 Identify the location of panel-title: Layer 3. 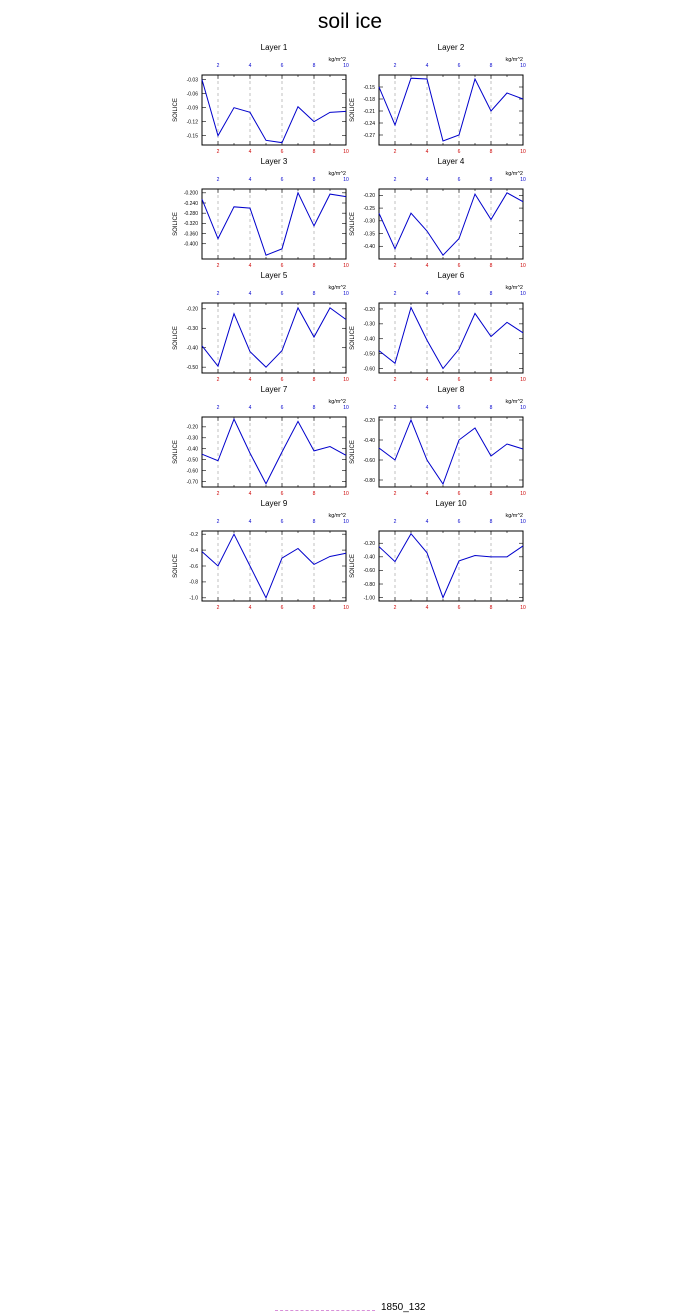
(274, 161).